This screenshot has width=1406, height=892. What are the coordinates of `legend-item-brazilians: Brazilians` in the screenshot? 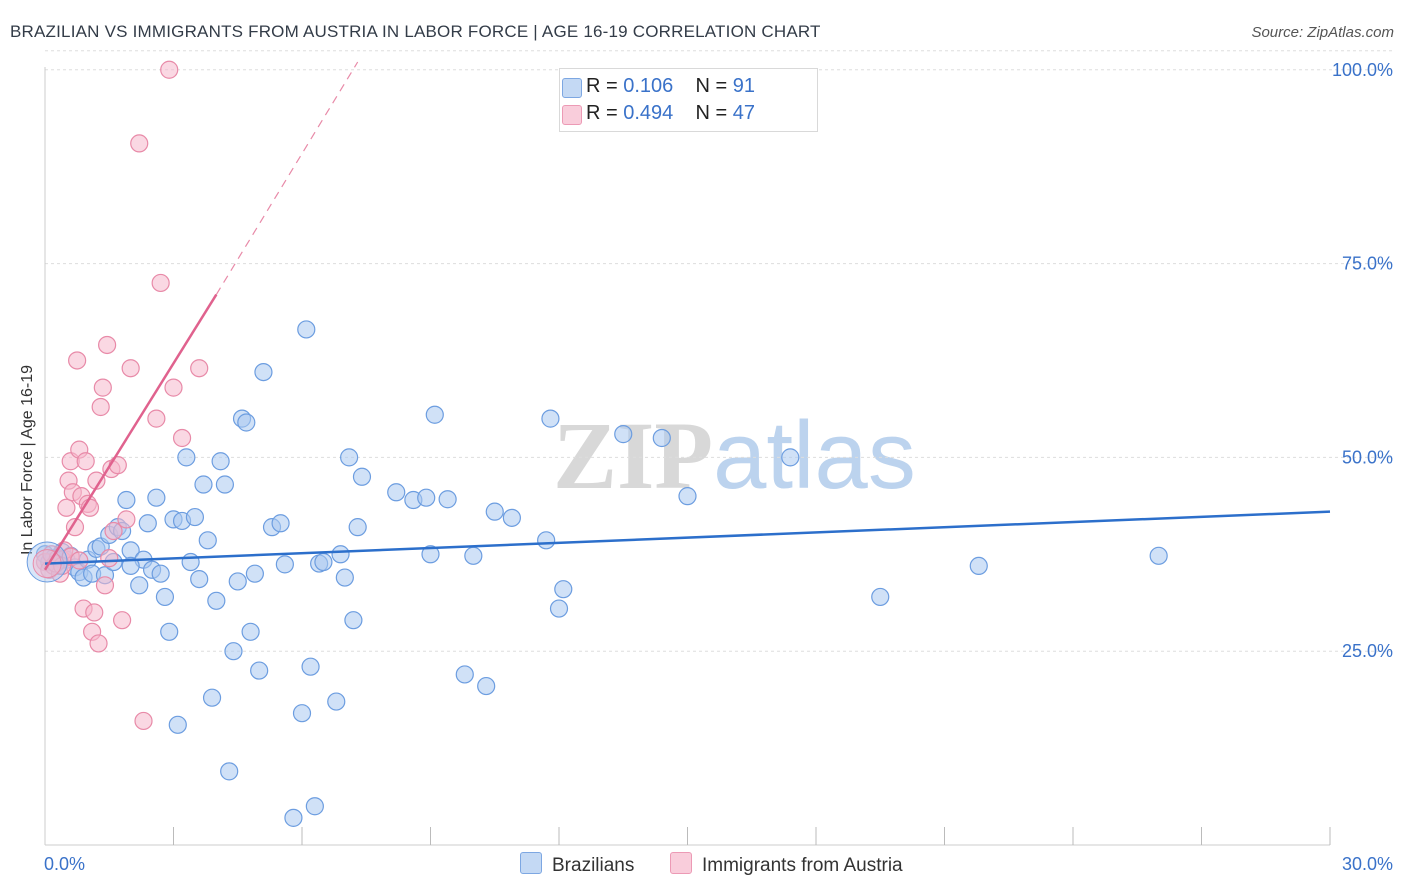 It's located at (577, 864).